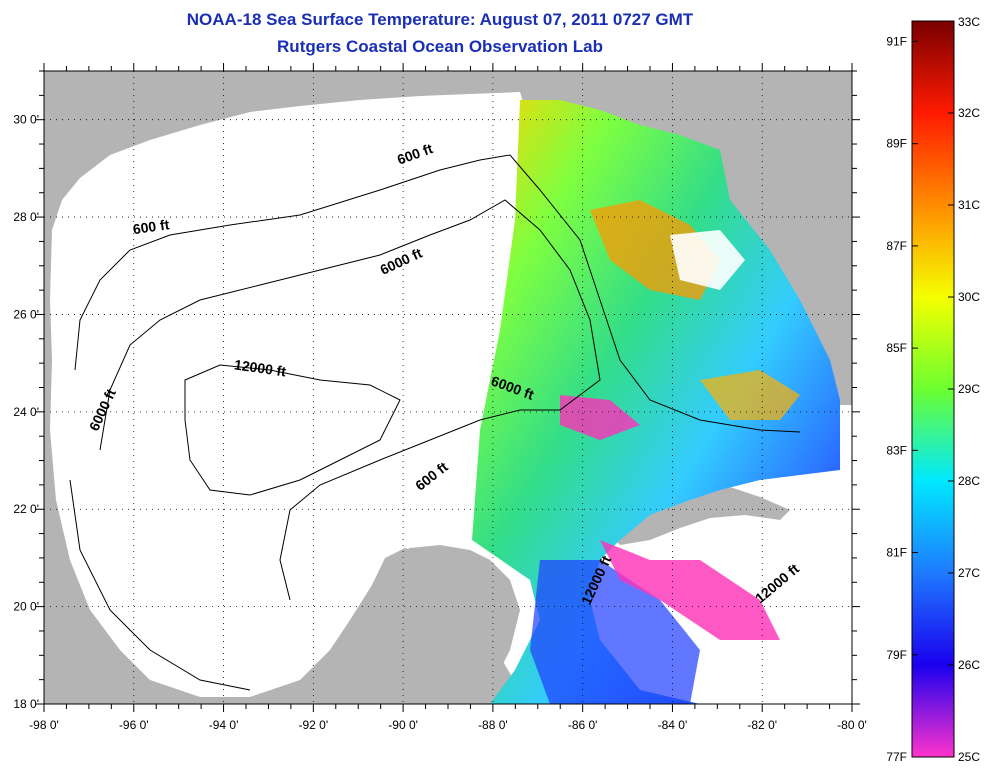 The image size is (992, 770). I want to click on contour-label: 12000 ft, so click(260, 367).